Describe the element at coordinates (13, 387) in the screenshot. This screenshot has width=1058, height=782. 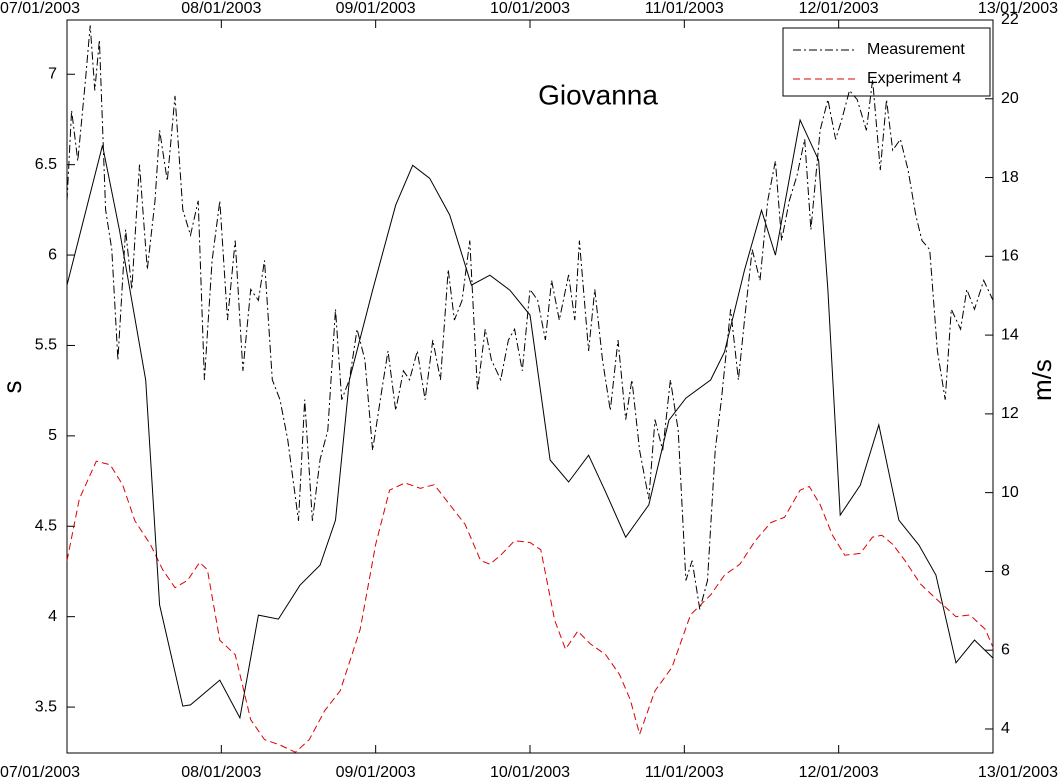
I see `y-axis-label: s` at that location.